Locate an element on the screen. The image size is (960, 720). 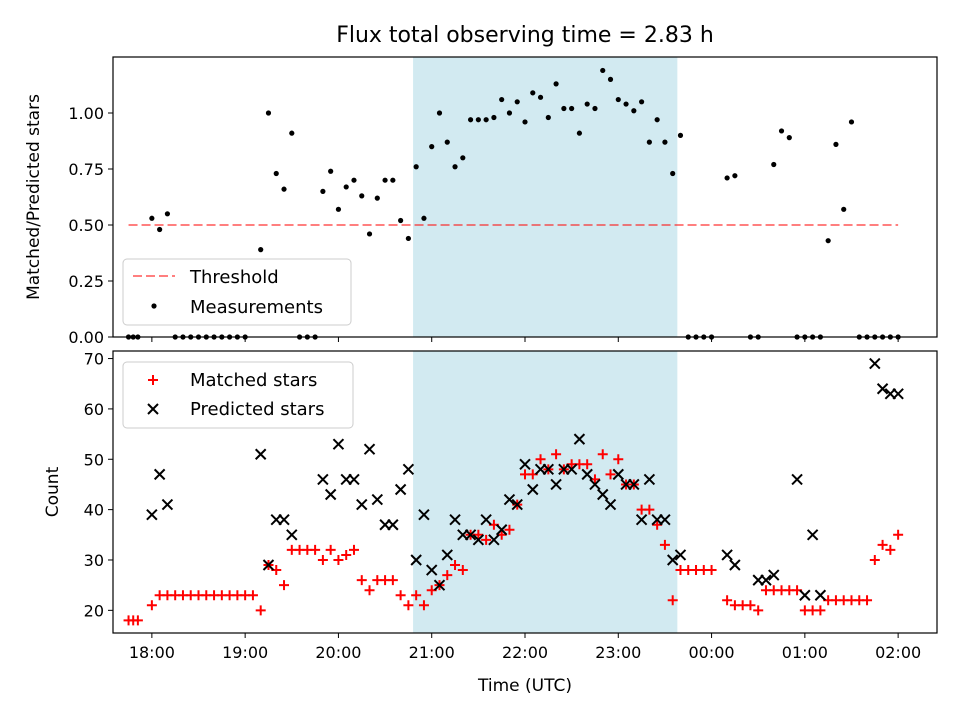
legend-predicted-swatch is located at coordinates (153, 409).